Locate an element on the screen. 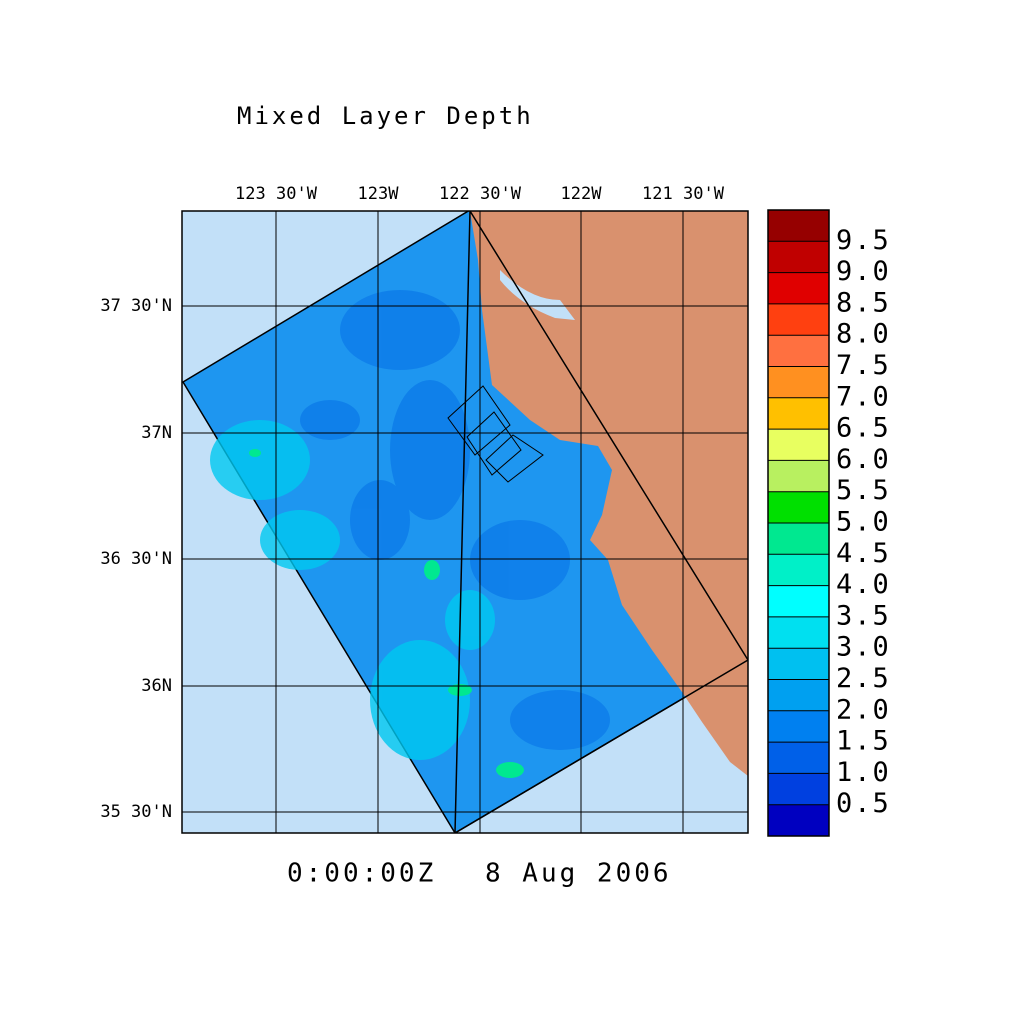  bay is located at coordinates (537, 295).